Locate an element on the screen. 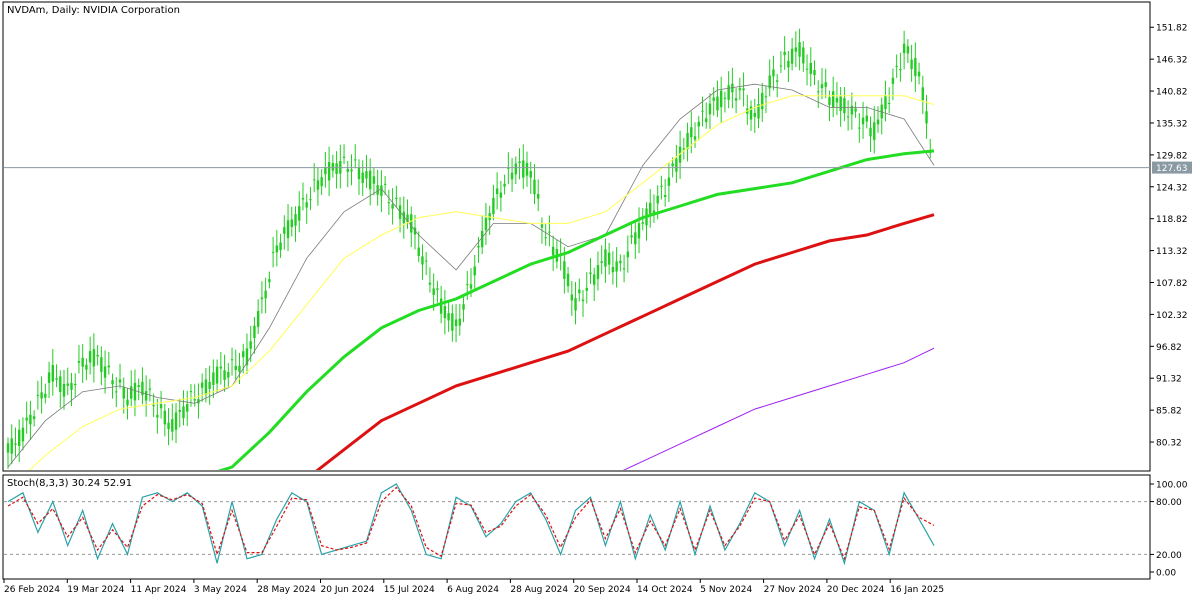  stoch-tick-label: 0.00 is located at coordinates (1166, 574).